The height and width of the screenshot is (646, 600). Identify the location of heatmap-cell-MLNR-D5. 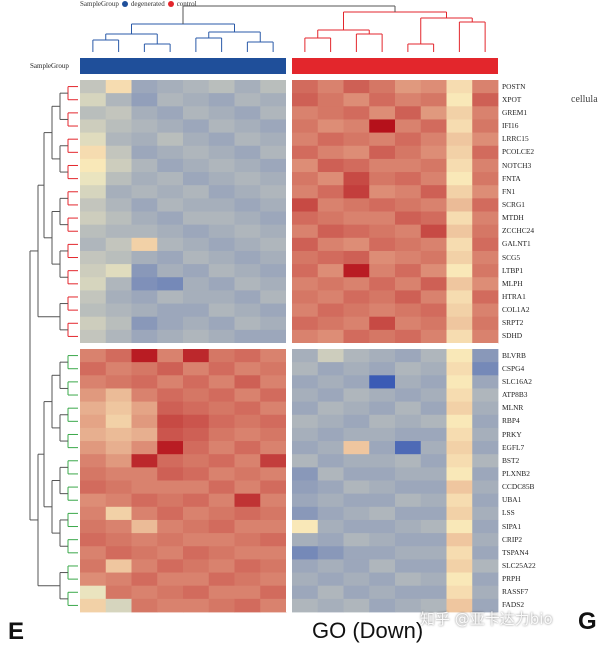
(196, 408).